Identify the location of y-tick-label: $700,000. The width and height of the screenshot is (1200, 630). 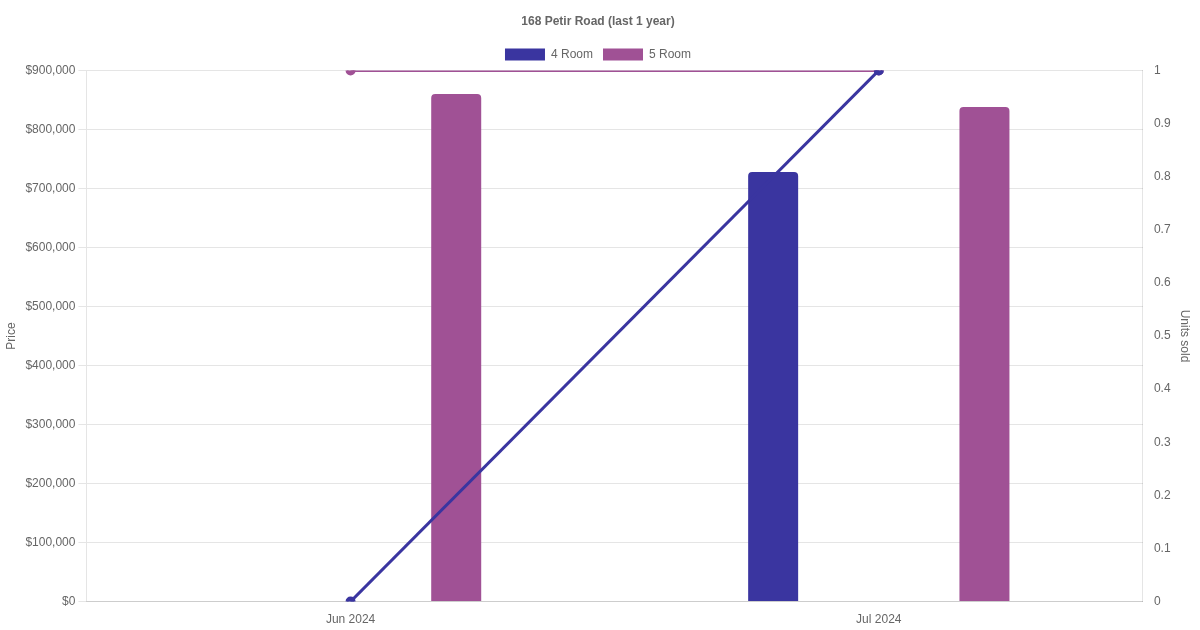
(50, 187).